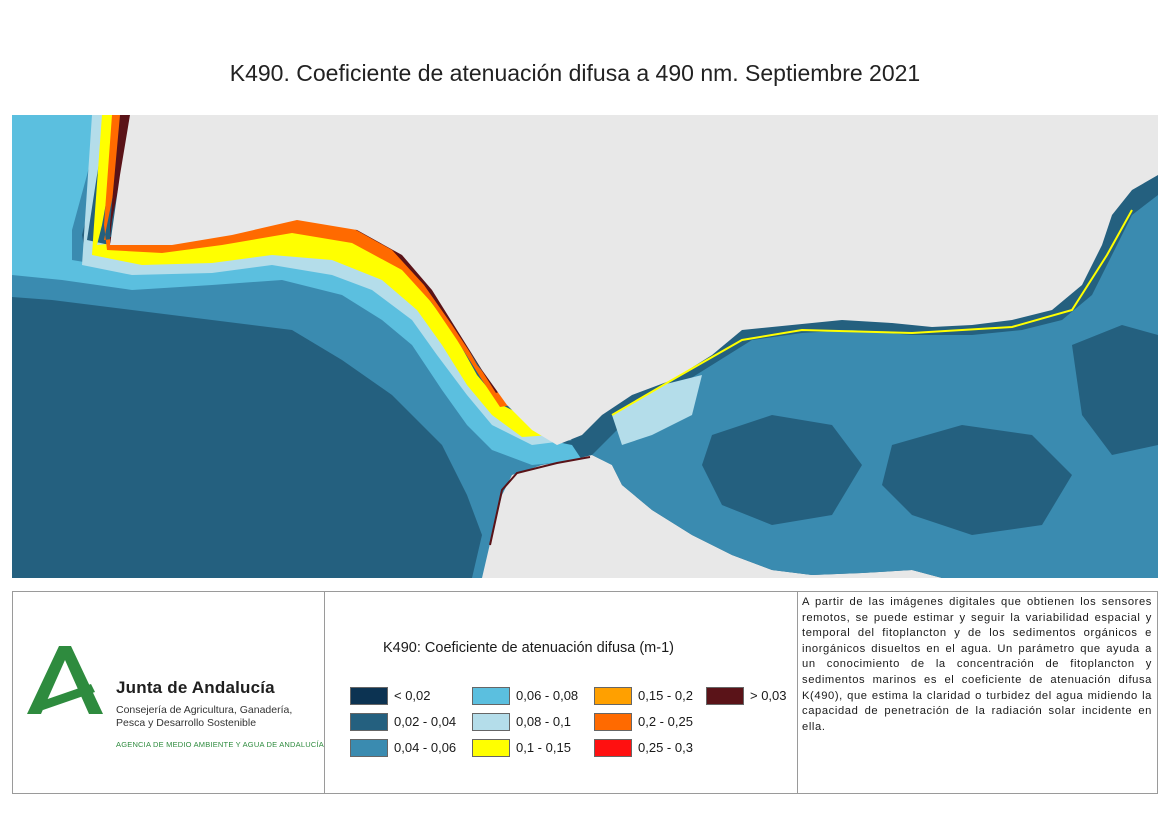 The width and height of the screenshot is (1170, 827). I want to click on legend-item: 0,2 - 0,25, so click(643, 721).